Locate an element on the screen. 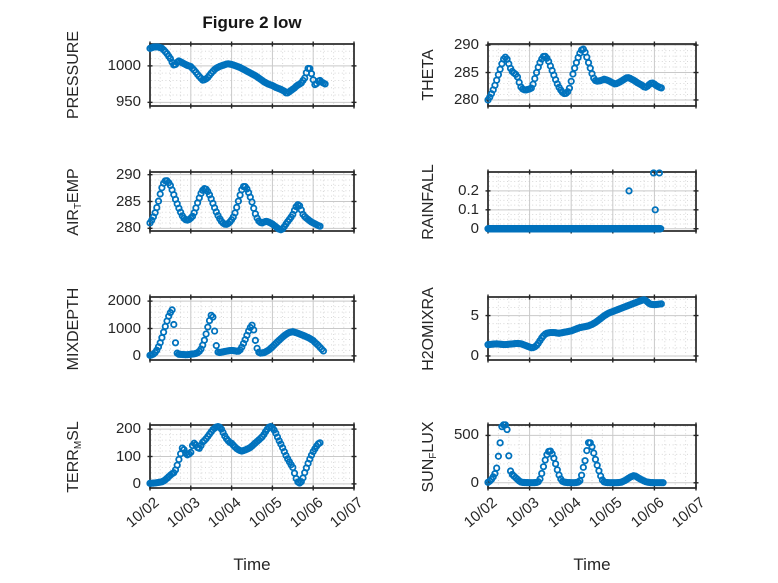  y-tick-label-theta: 290 is located at coordinates (466, 45).